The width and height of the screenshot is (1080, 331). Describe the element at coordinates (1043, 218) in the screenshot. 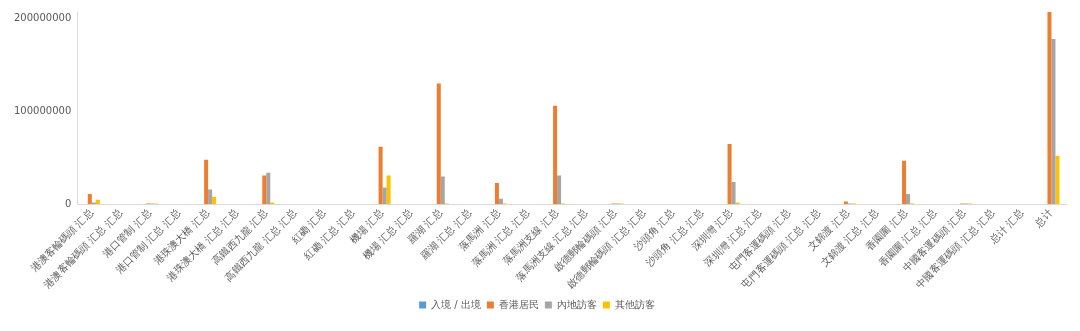

I see `x-tick-label: 总计` at that location.